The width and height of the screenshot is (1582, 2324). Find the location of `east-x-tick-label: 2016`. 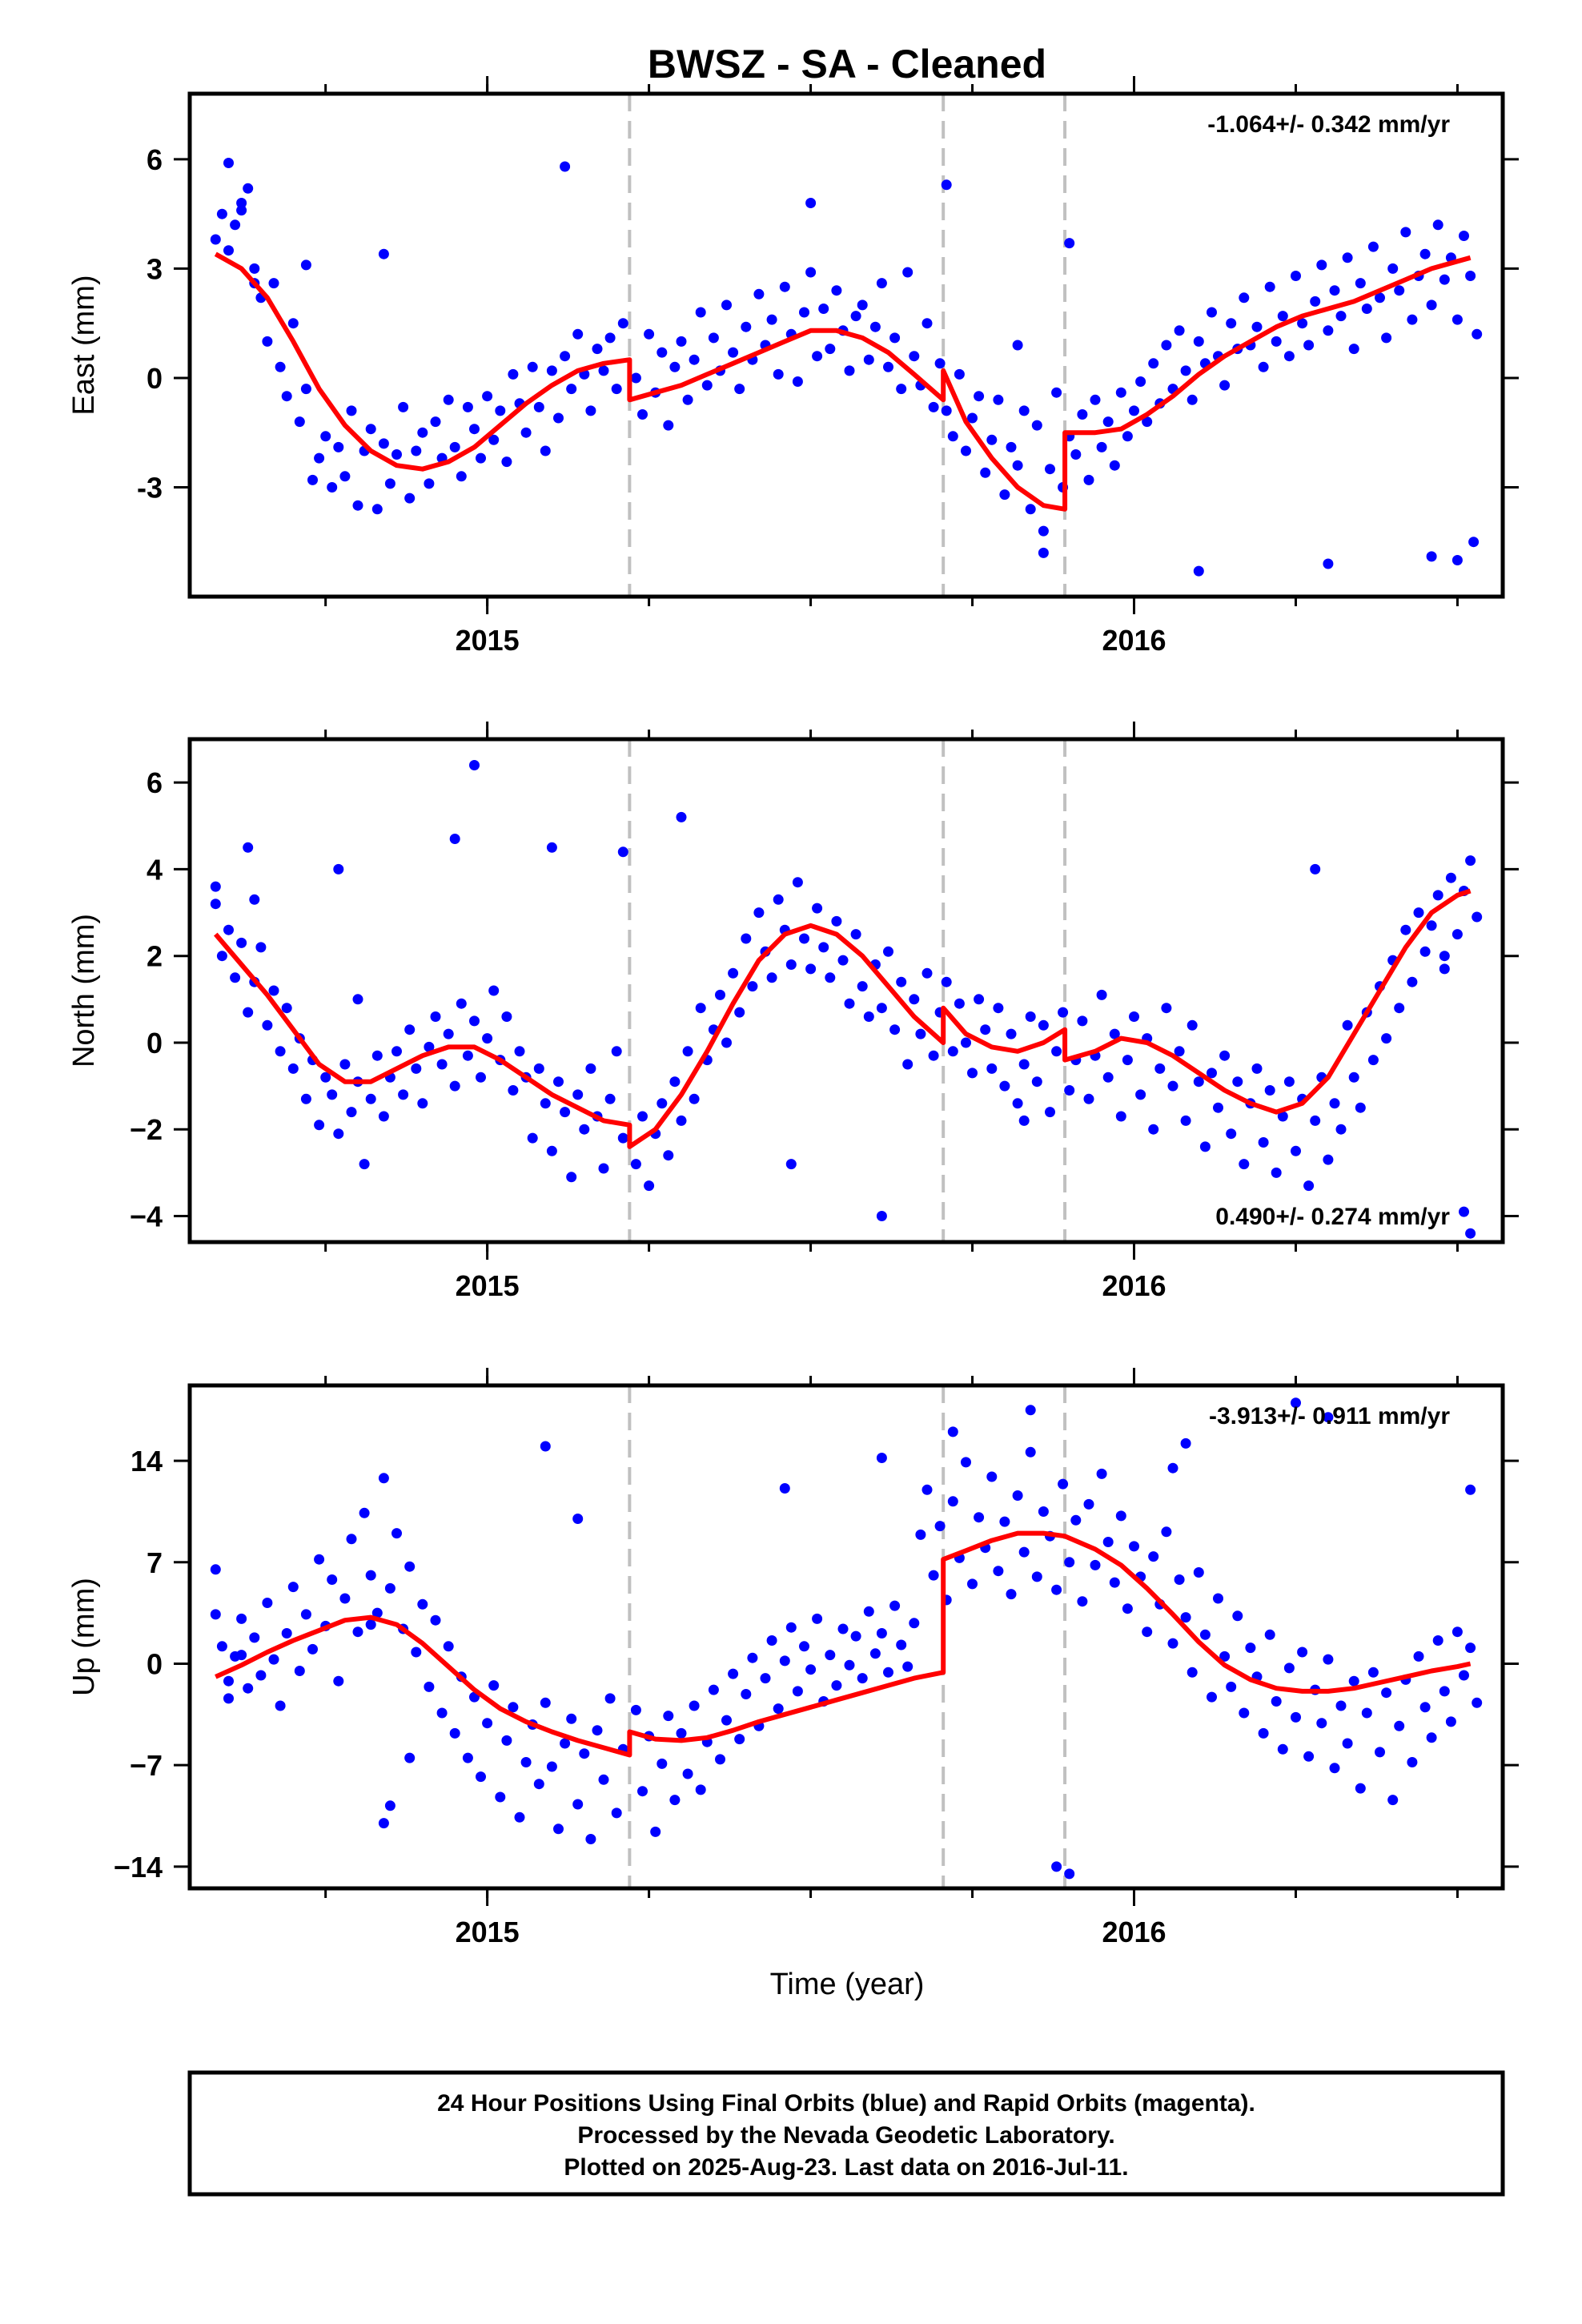

east-x-tick-label: 2016 is located at coordinates (1134, 640).